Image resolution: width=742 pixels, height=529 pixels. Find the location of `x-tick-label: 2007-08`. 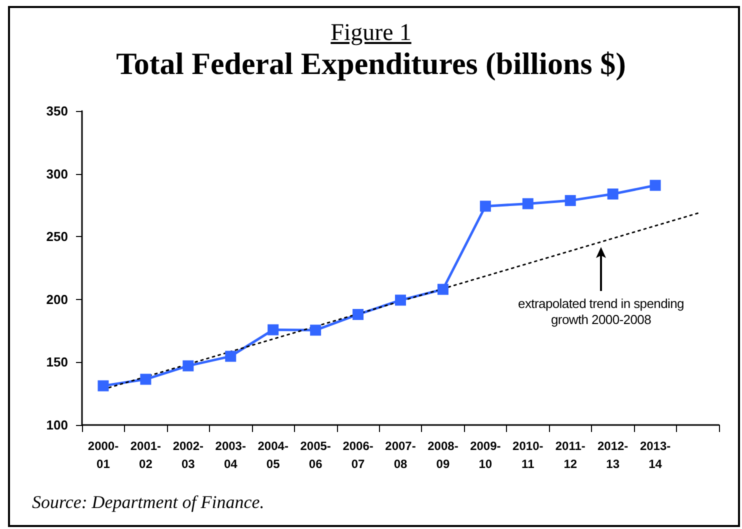

x-tick-label: 2007-08 is located at coordinates (400, 455).